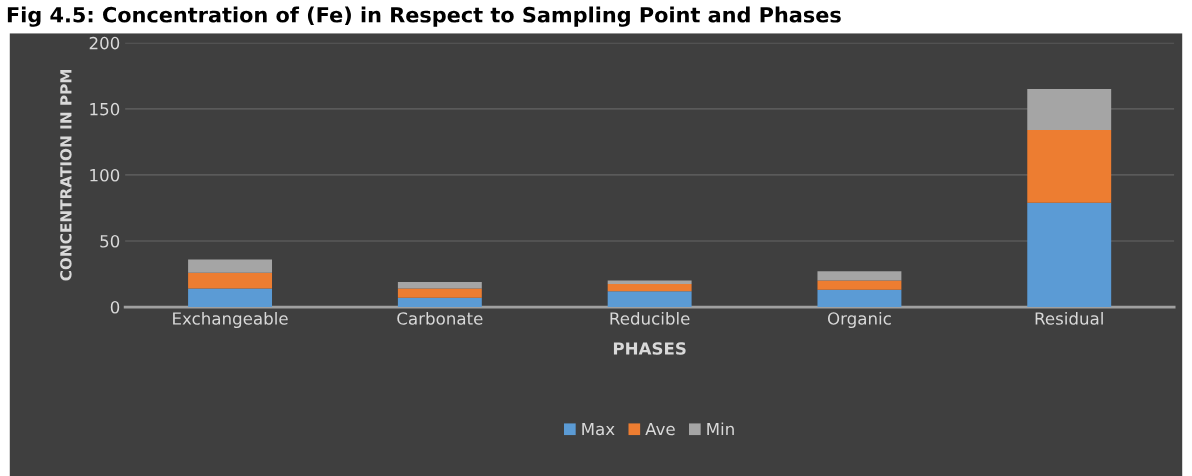 This screenshot has width=1192, height=476. Describe the element at coordinates (104, 43) in the screenshot. I see `y-tick-label: 200` at that location.